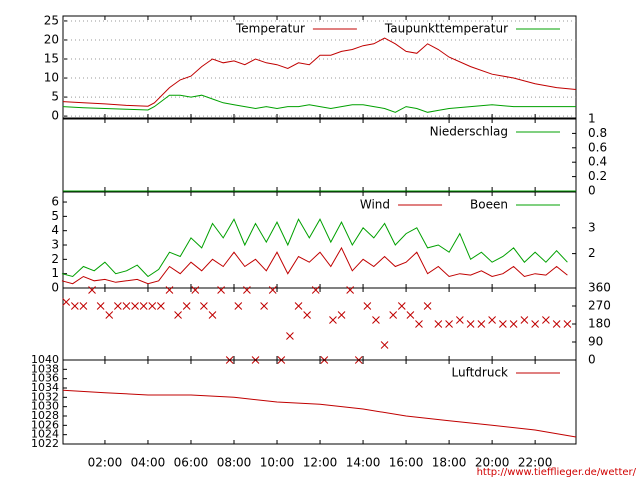 The width and height of the screenshot is (640, 480). What do you see at coordinates (51, 78) in the screenshot?
I see `y-tick-label: 10` at bounding box center [51, 78].